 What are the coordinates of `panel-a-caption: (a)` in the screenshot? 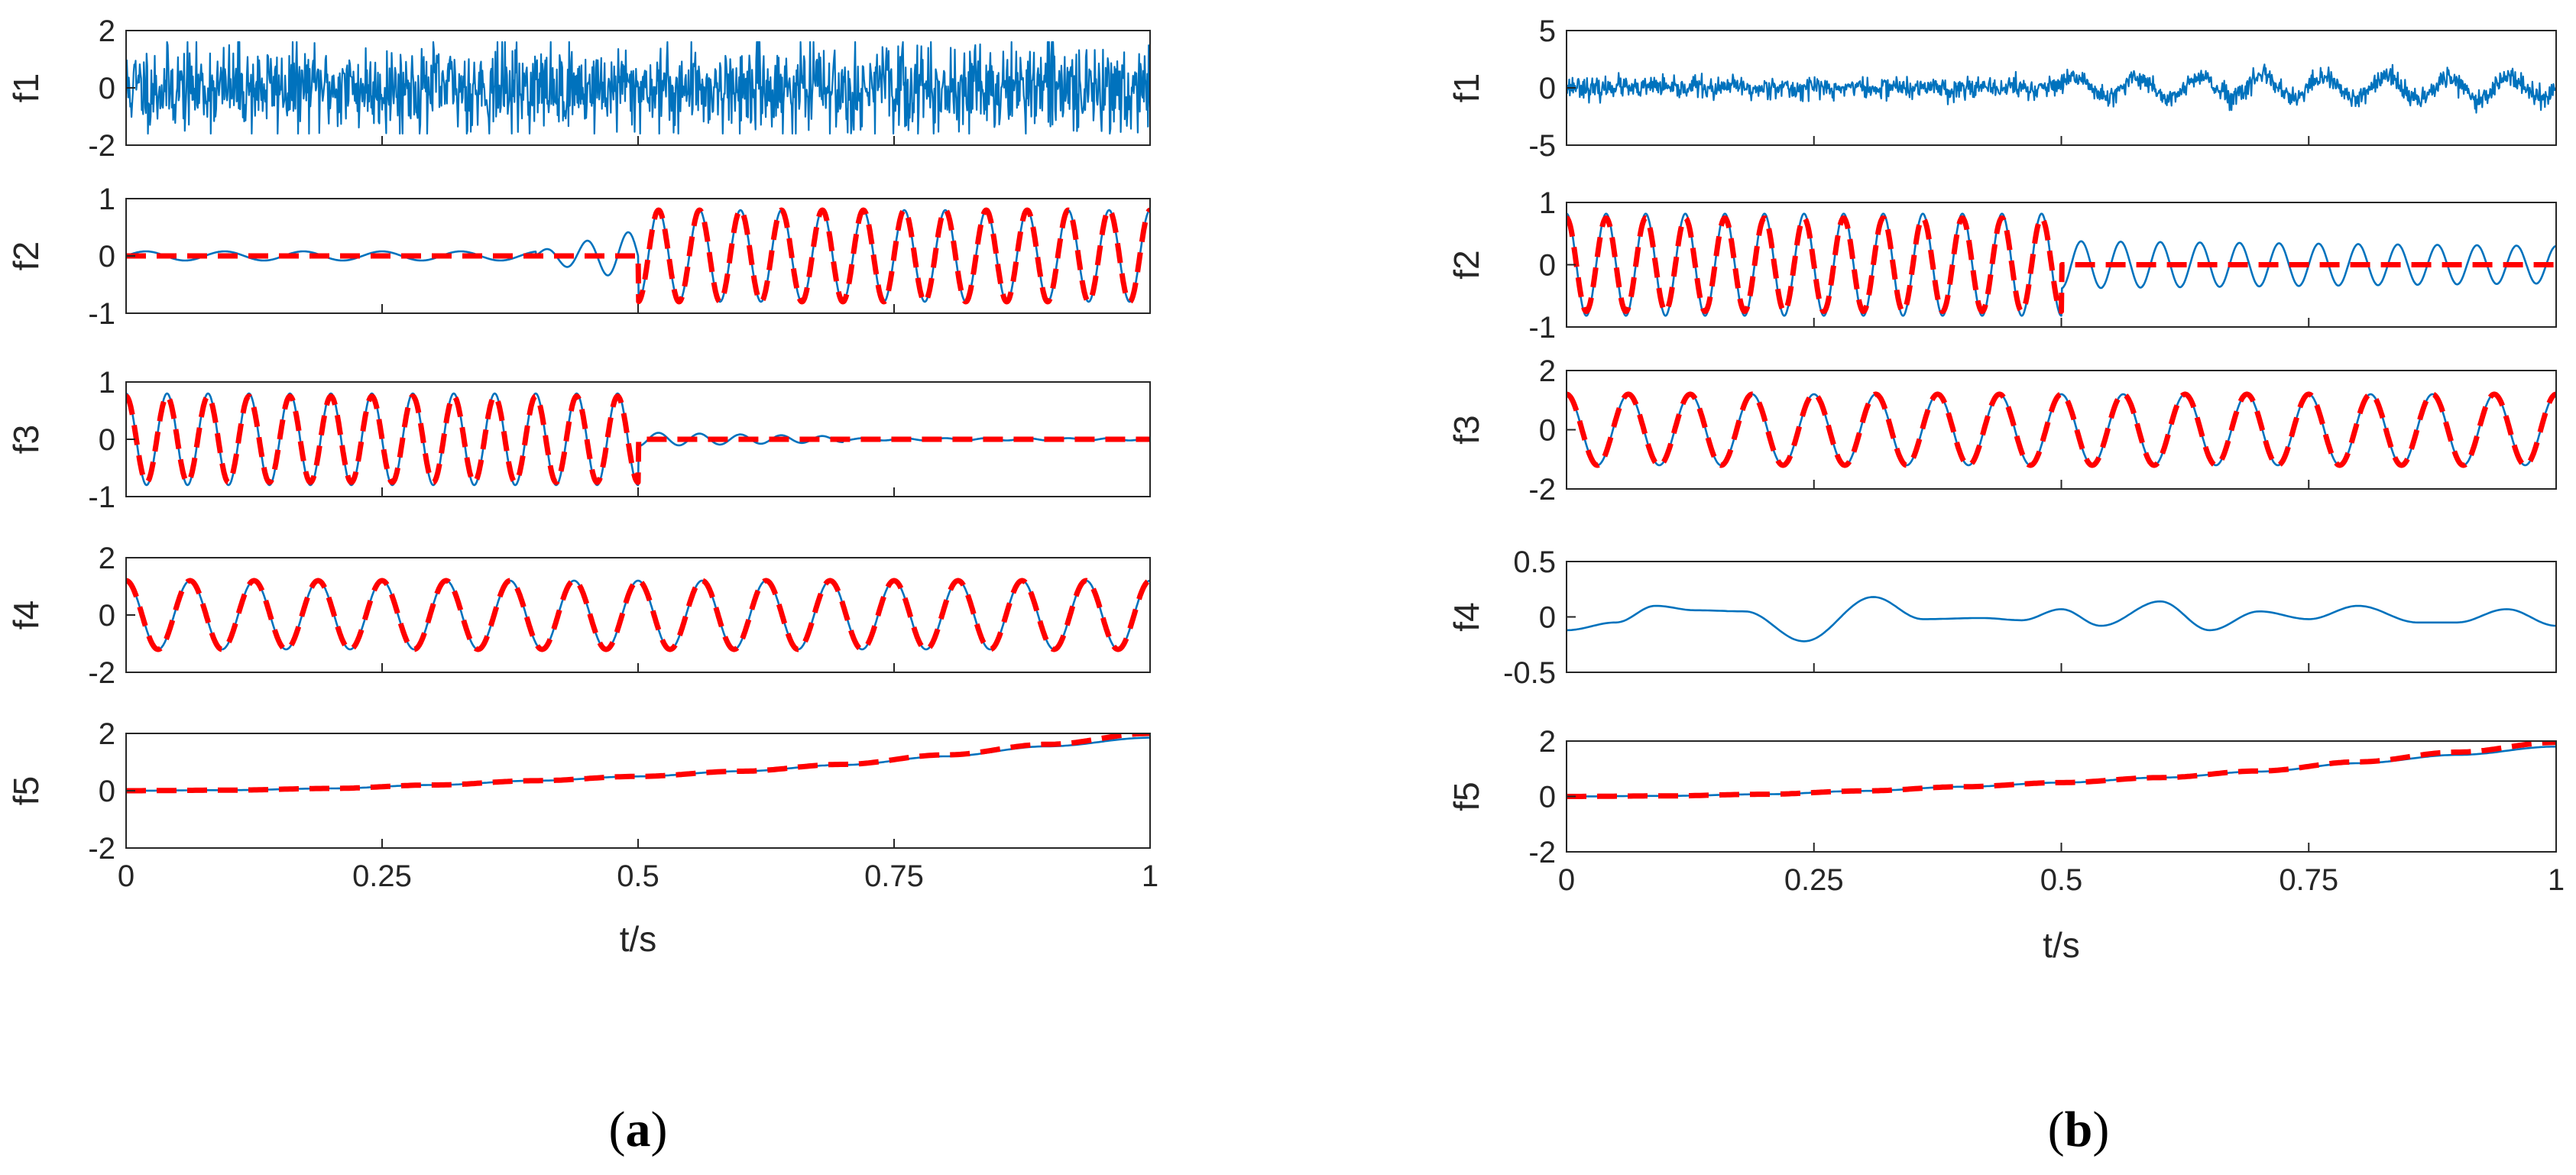 It's located at (638, 1129).